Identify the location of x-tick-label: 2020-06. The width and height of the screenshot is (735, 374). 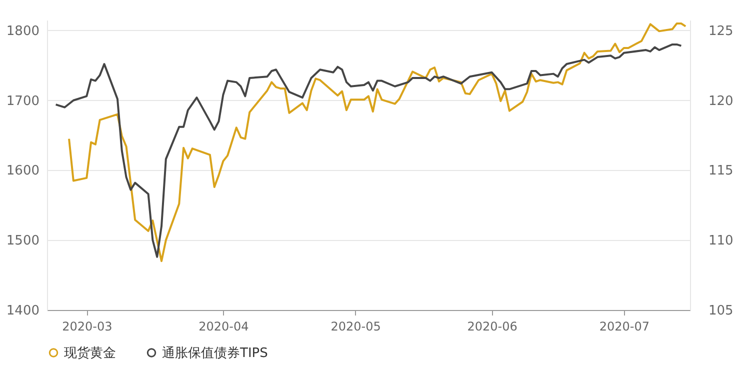
(492, 327).